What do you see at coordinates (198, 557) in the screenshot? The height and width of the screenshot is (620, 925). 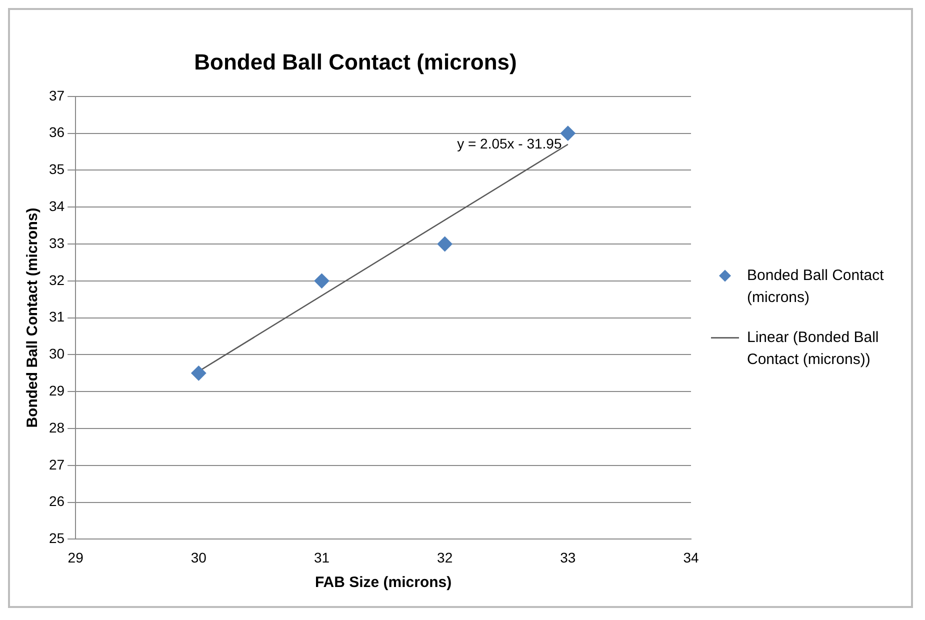 I see `x-tick-label: 30` at bounding box center [198, 557].